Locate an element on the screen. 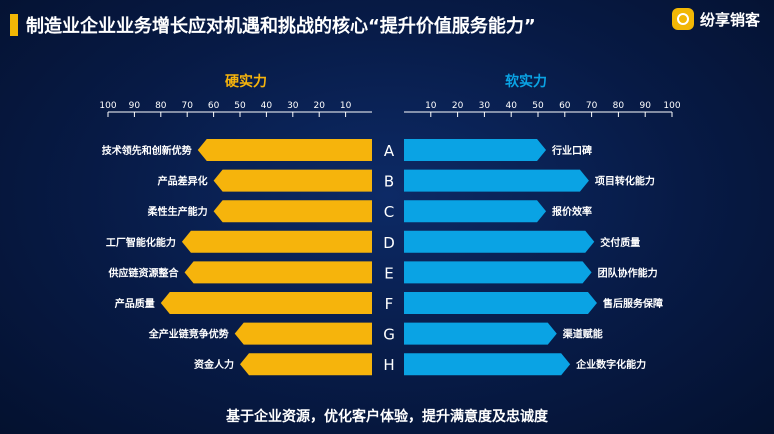 Image resolution: width=774 pixels, height=434 pixels. footer-caption: 基于企业资源，优化客户体验，提升满意度及忠诚度 is located at coordinates (387, 417).